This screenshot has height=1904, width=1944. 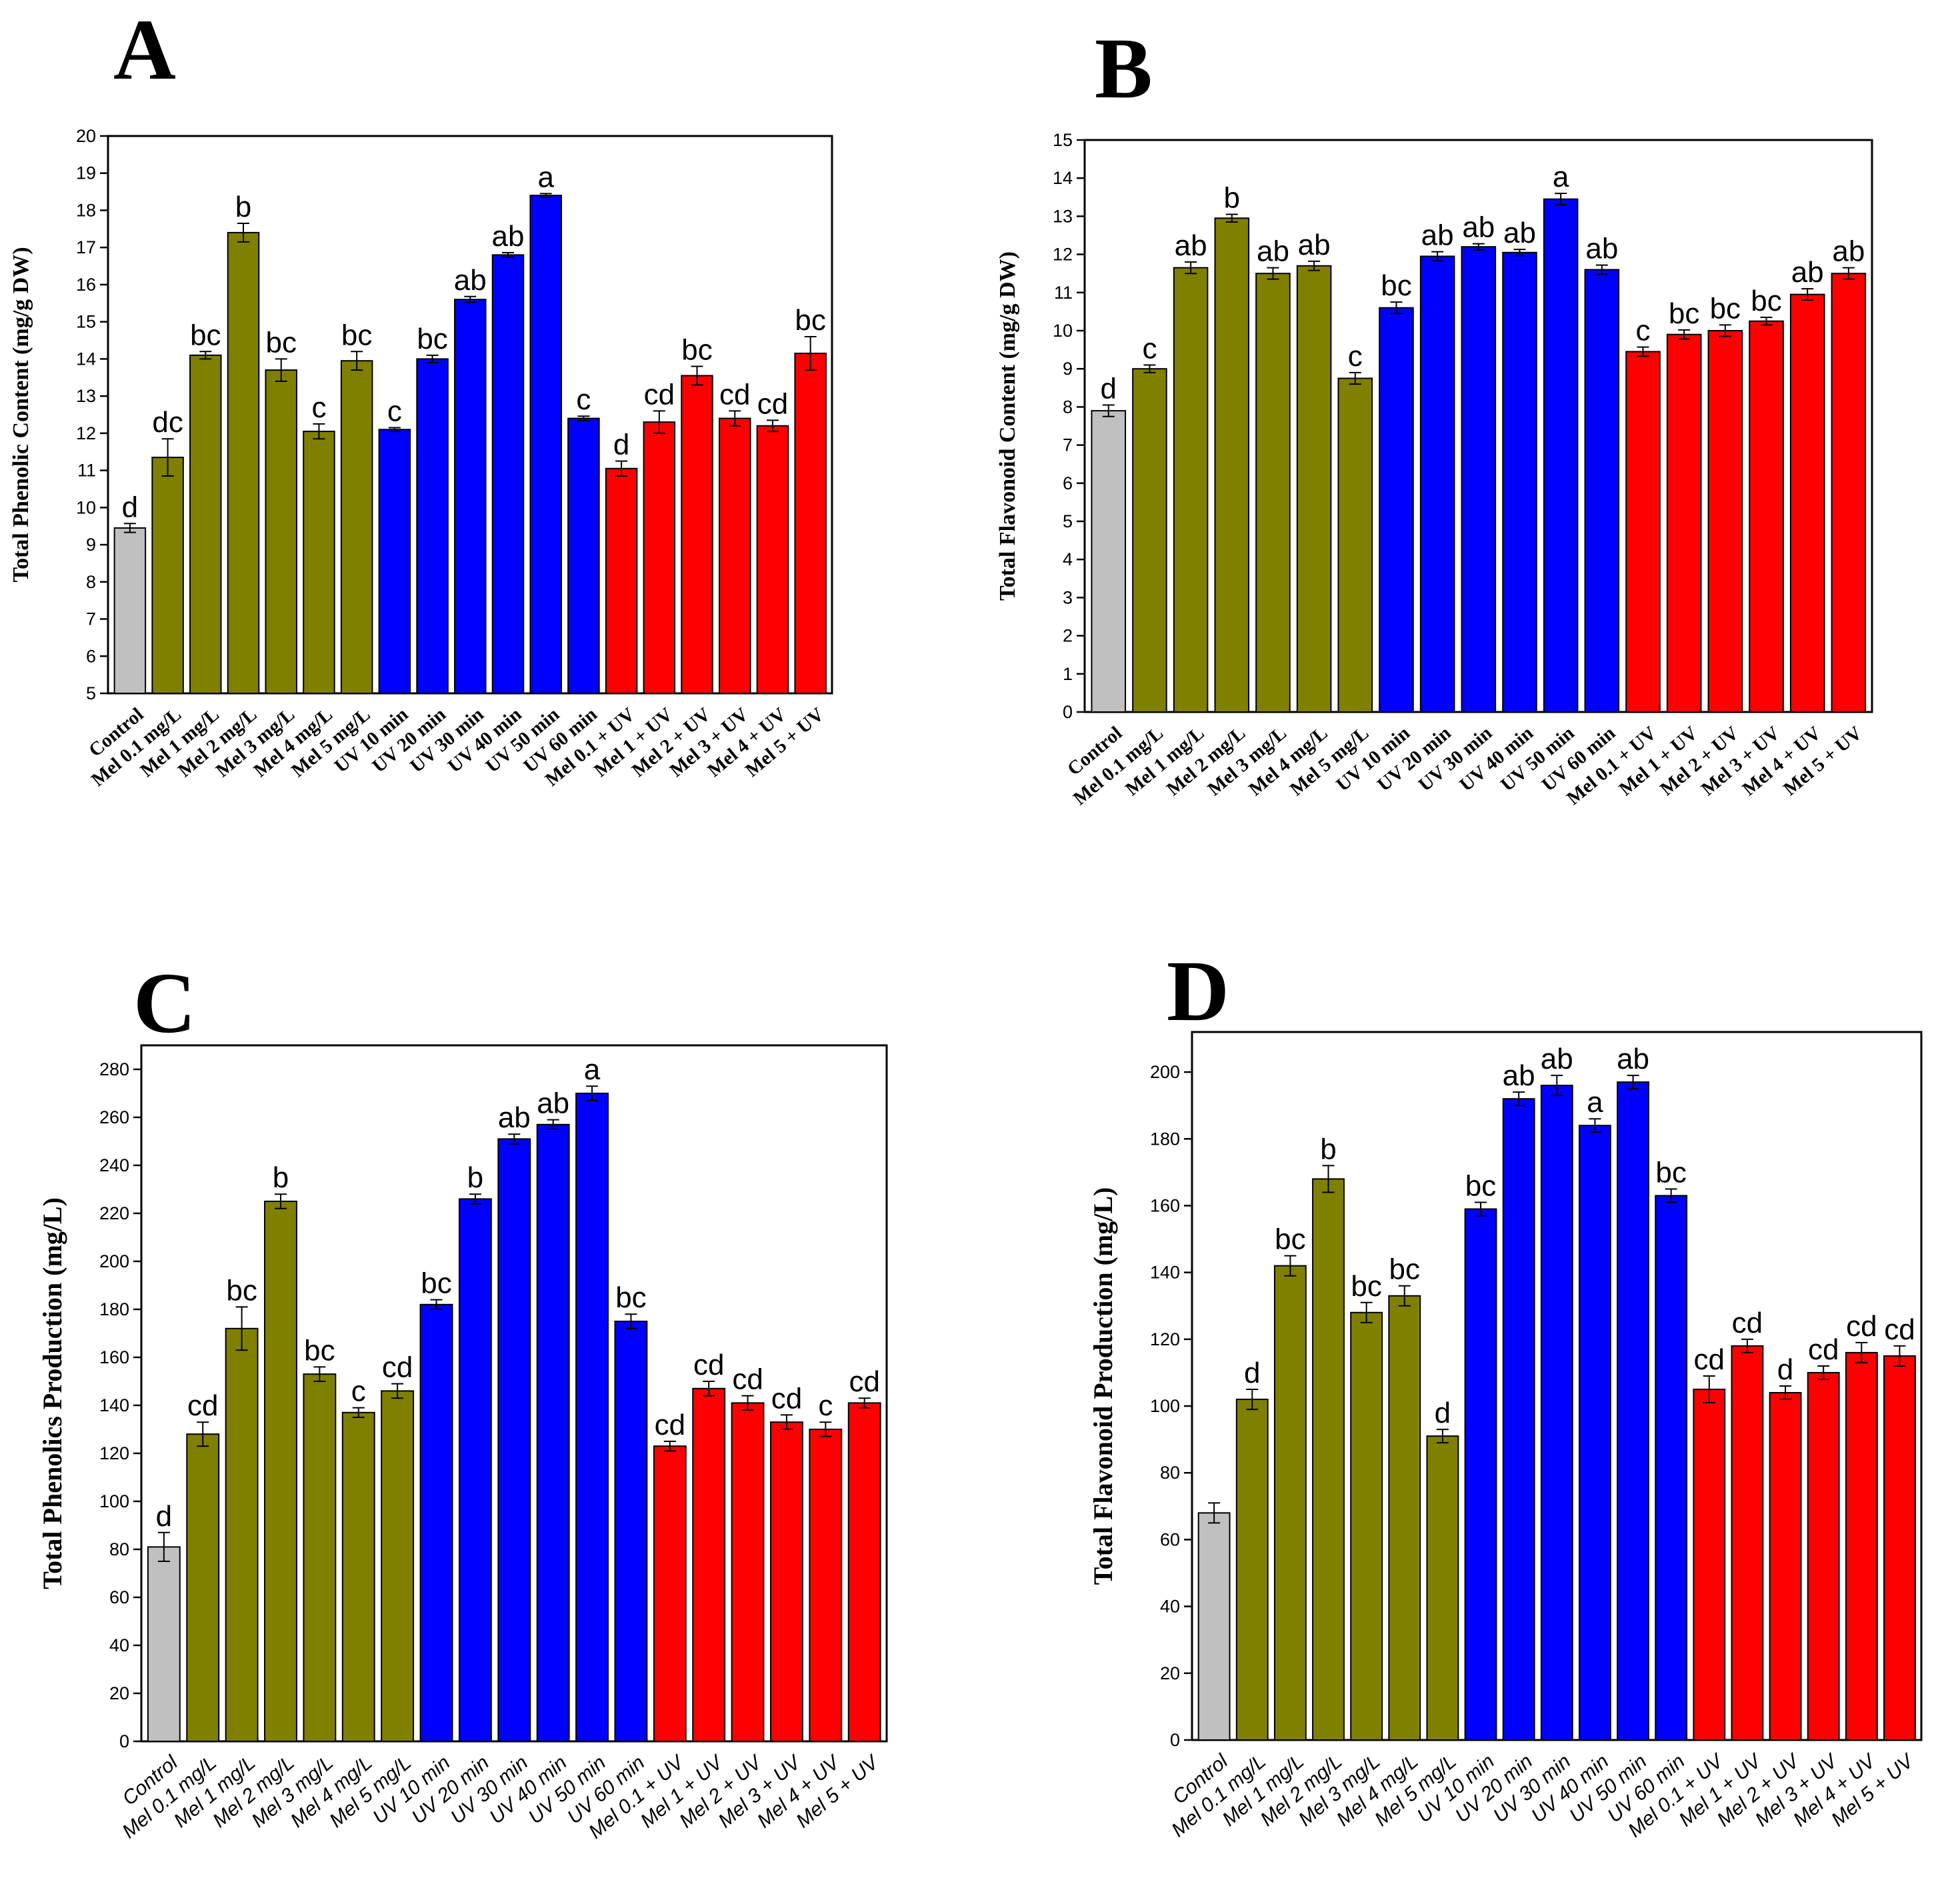 What do you see at coordinates (1103, 1386) in the screenshot?
I see `y-axis-label: Total Flavonoid Production (mg/L)` at bounding box center [1103, 1386].